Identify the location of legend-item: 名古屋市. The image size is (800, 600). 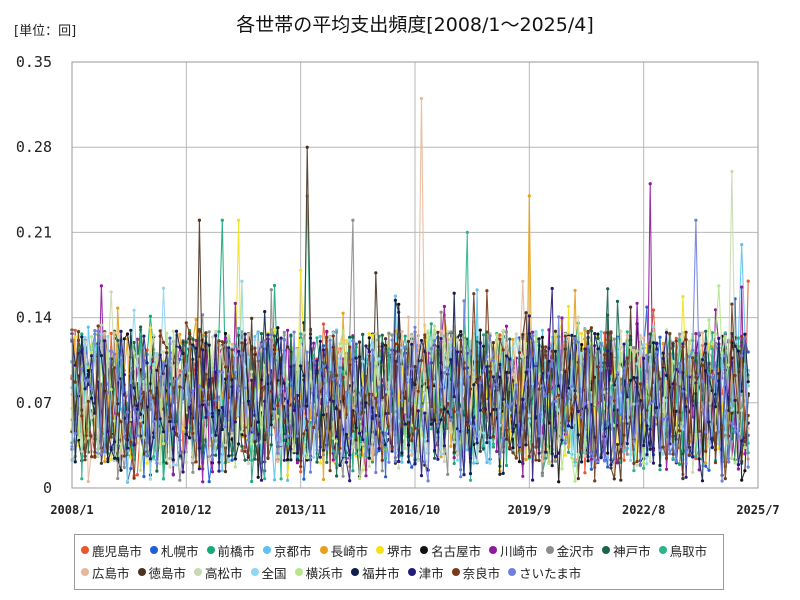
(450, 550).